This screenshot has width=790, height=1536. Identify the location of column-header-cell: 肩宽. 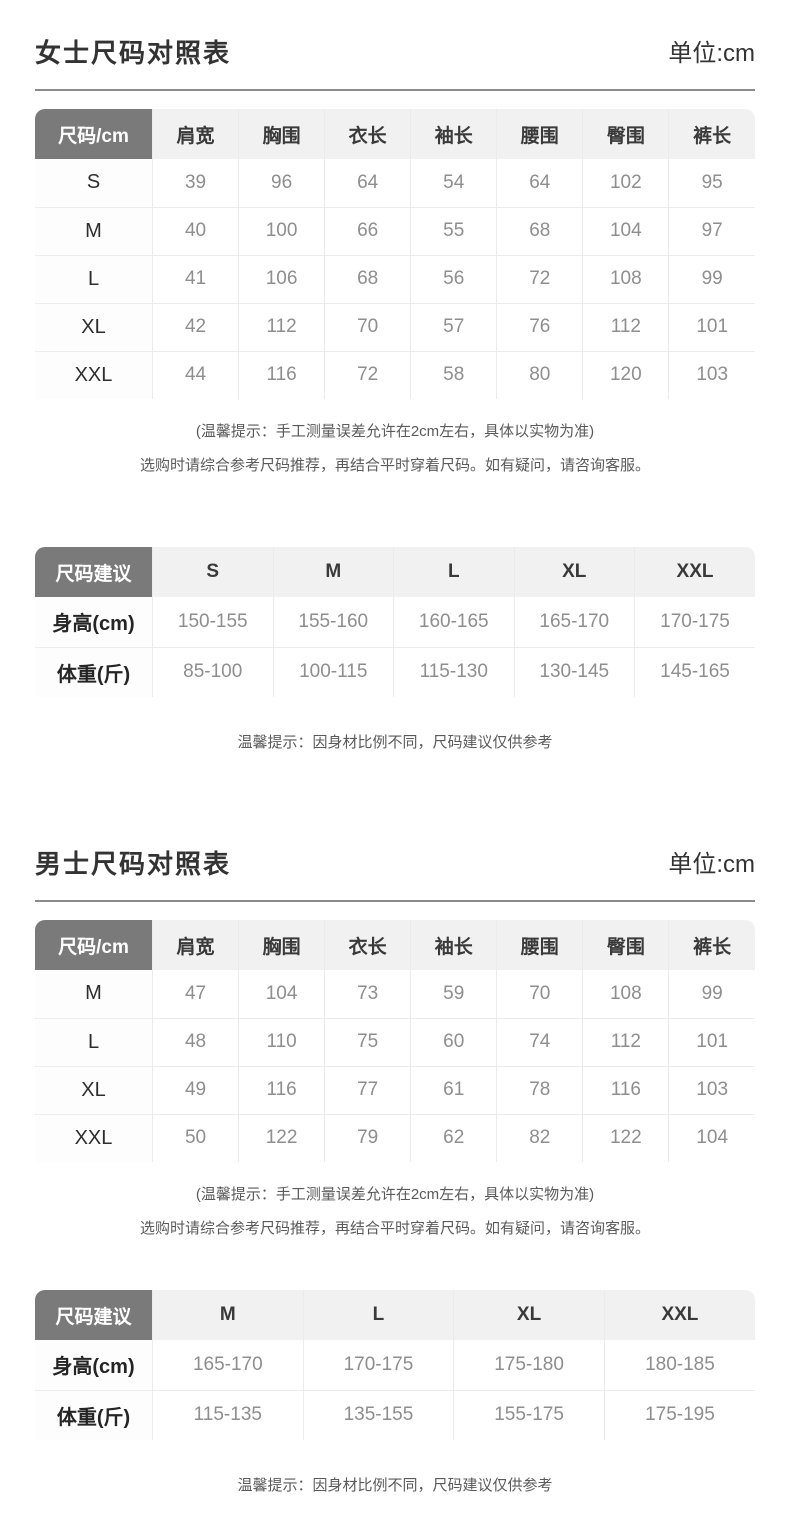
(195, 134).